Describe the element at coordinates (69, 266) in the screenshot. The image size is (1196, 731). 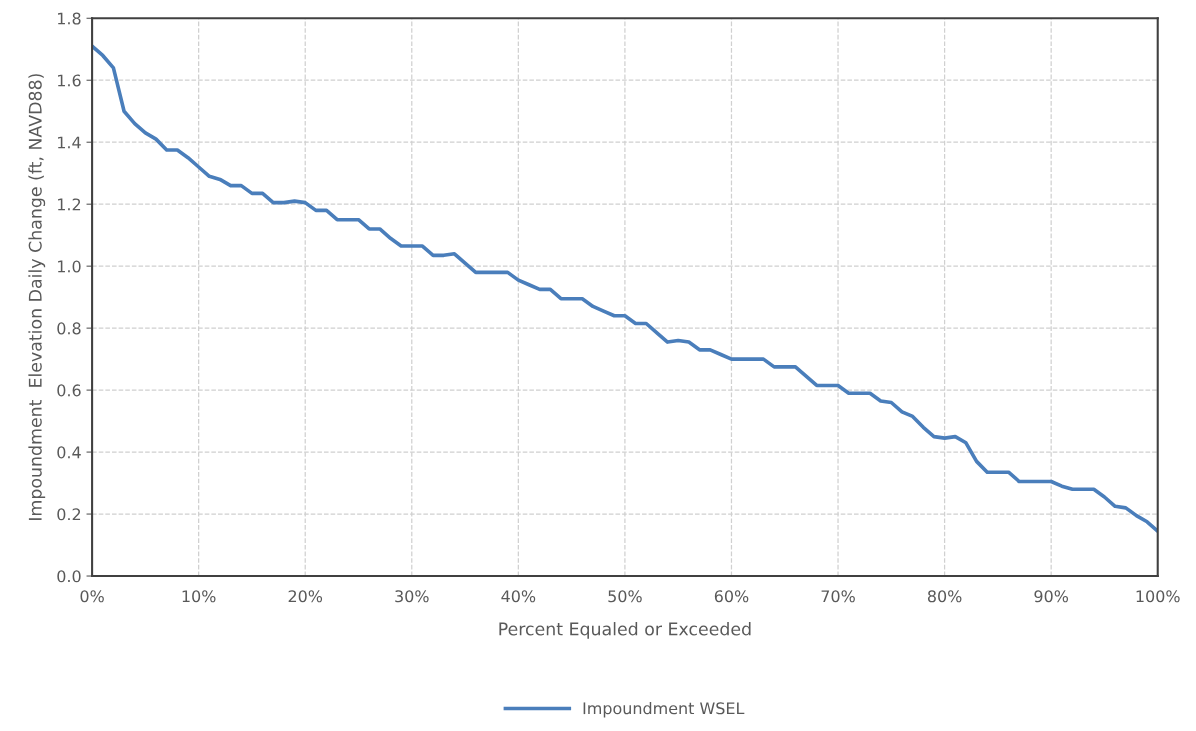
I see `y-tick-label: 1.0` at that location.